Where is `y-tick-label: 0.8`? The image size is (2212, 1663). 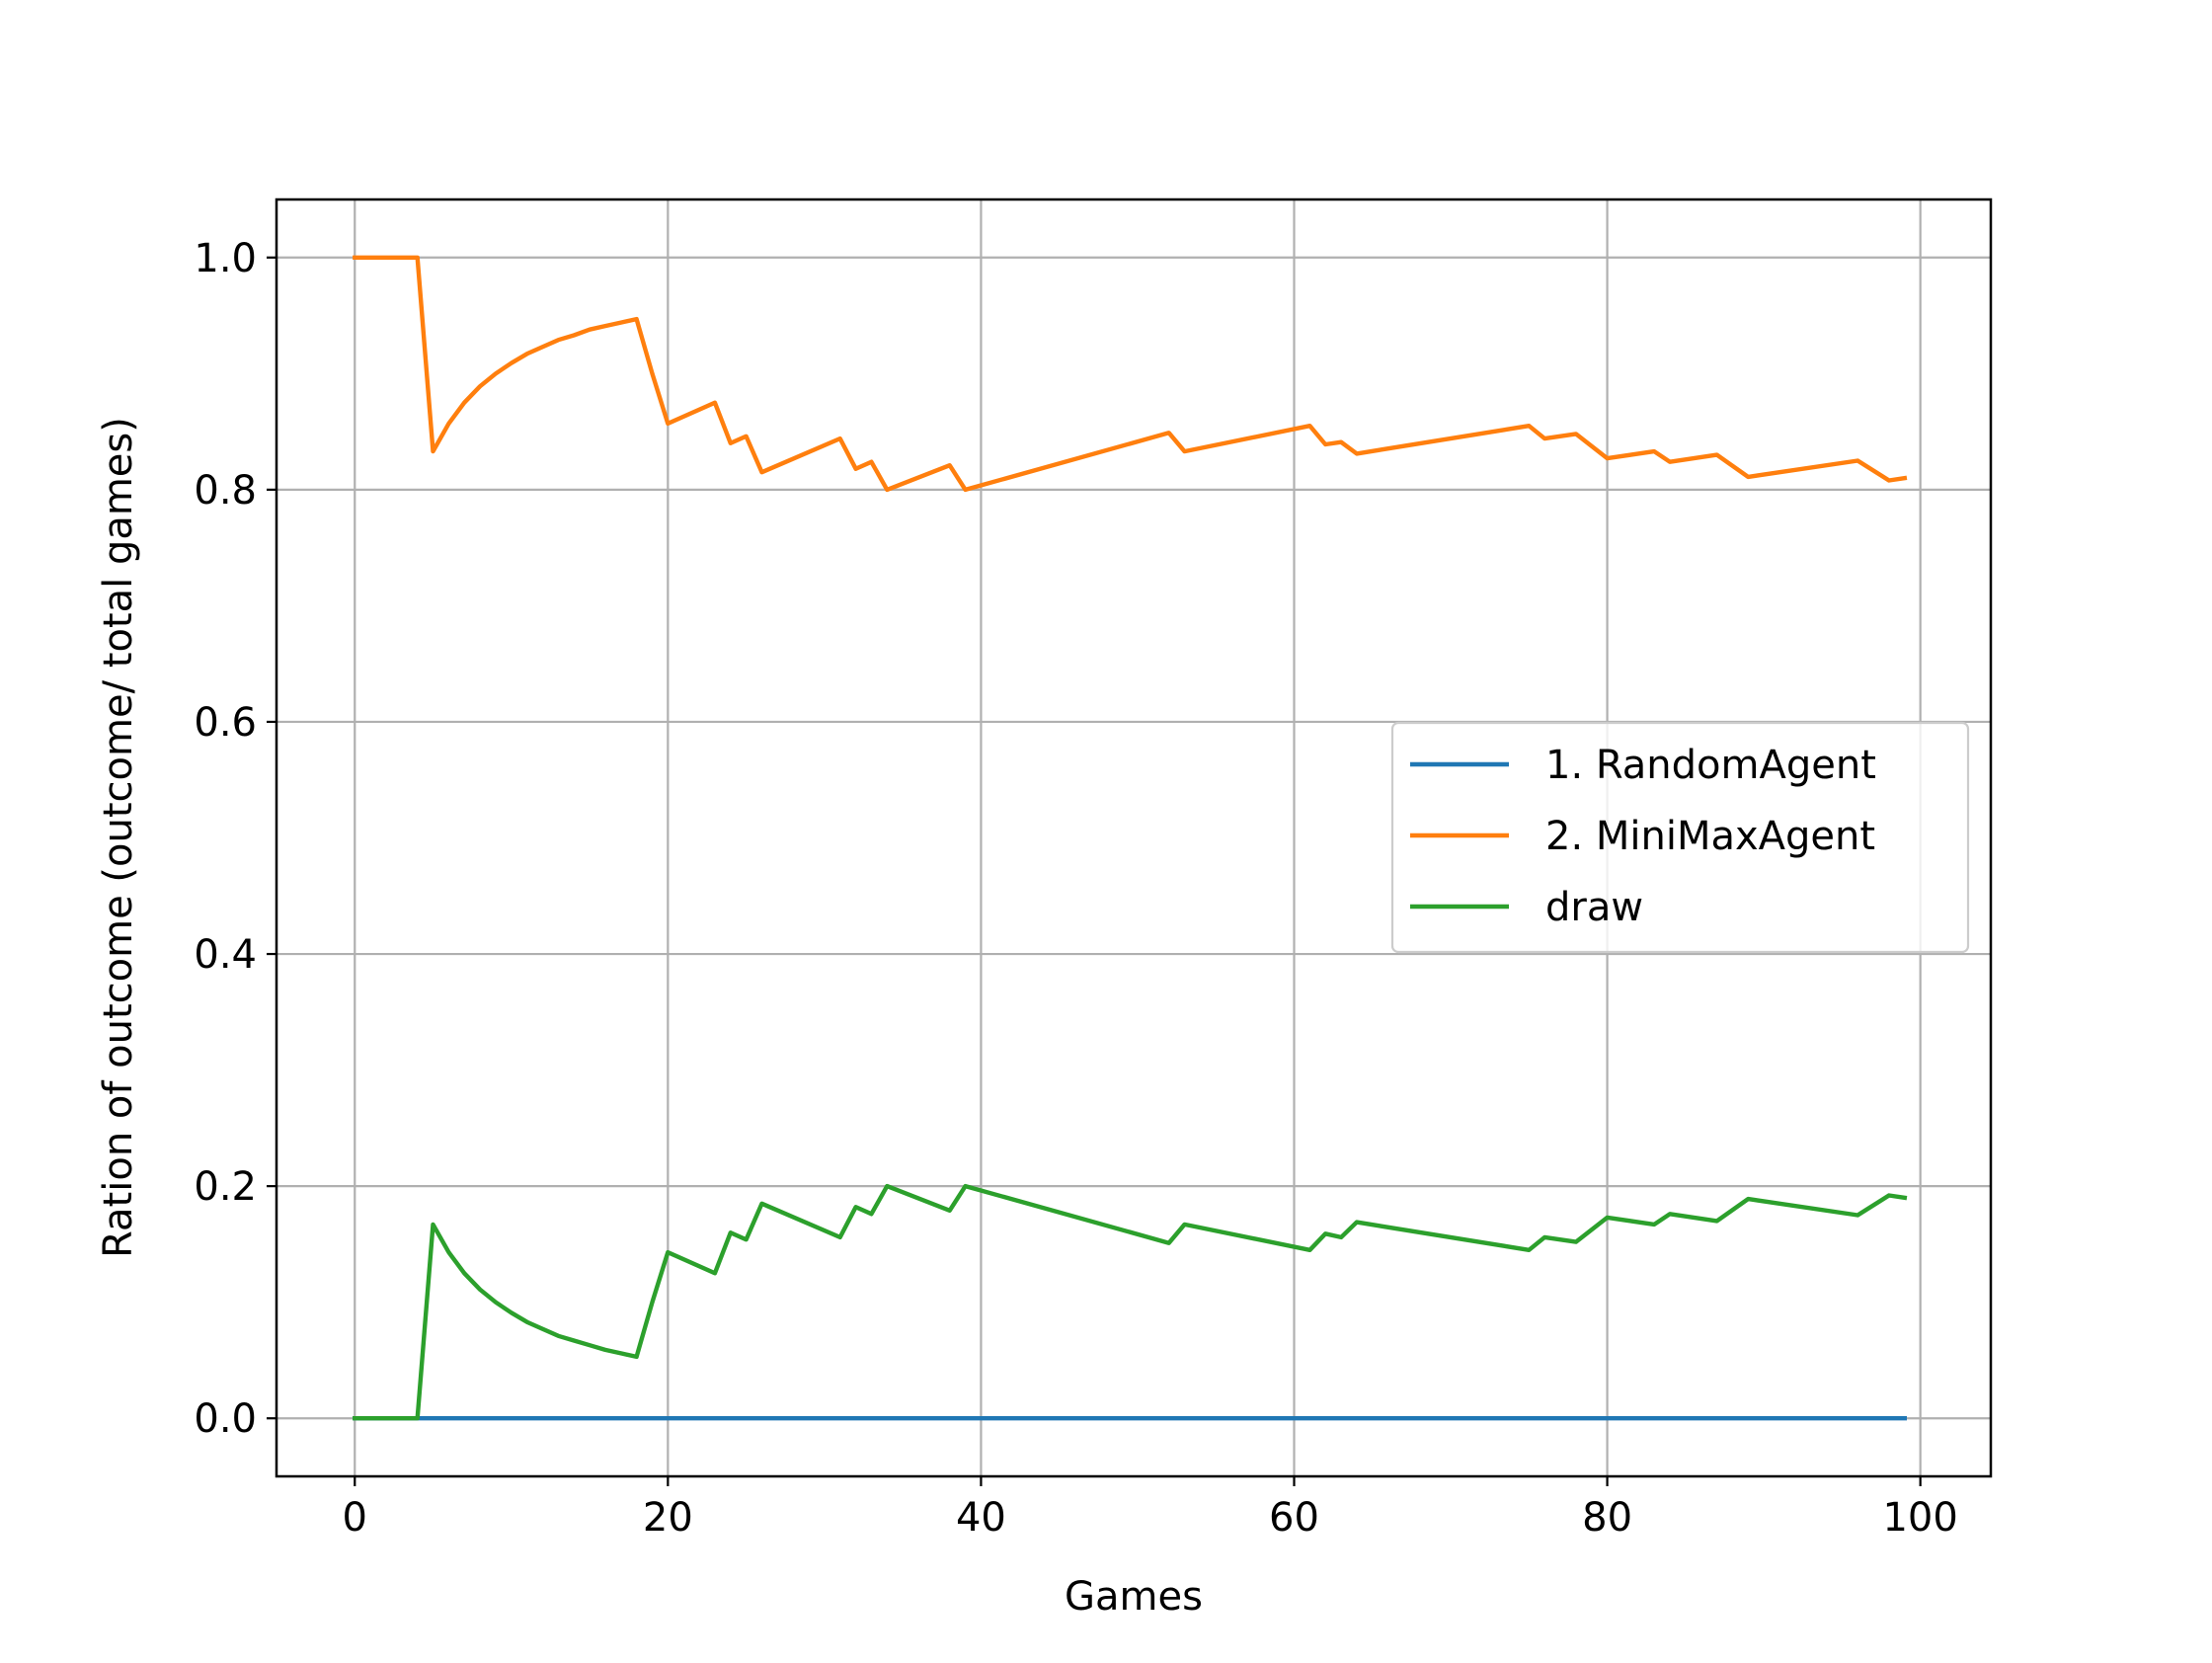
y-tick-label: 0.8 is located at coordinates (226, 491).